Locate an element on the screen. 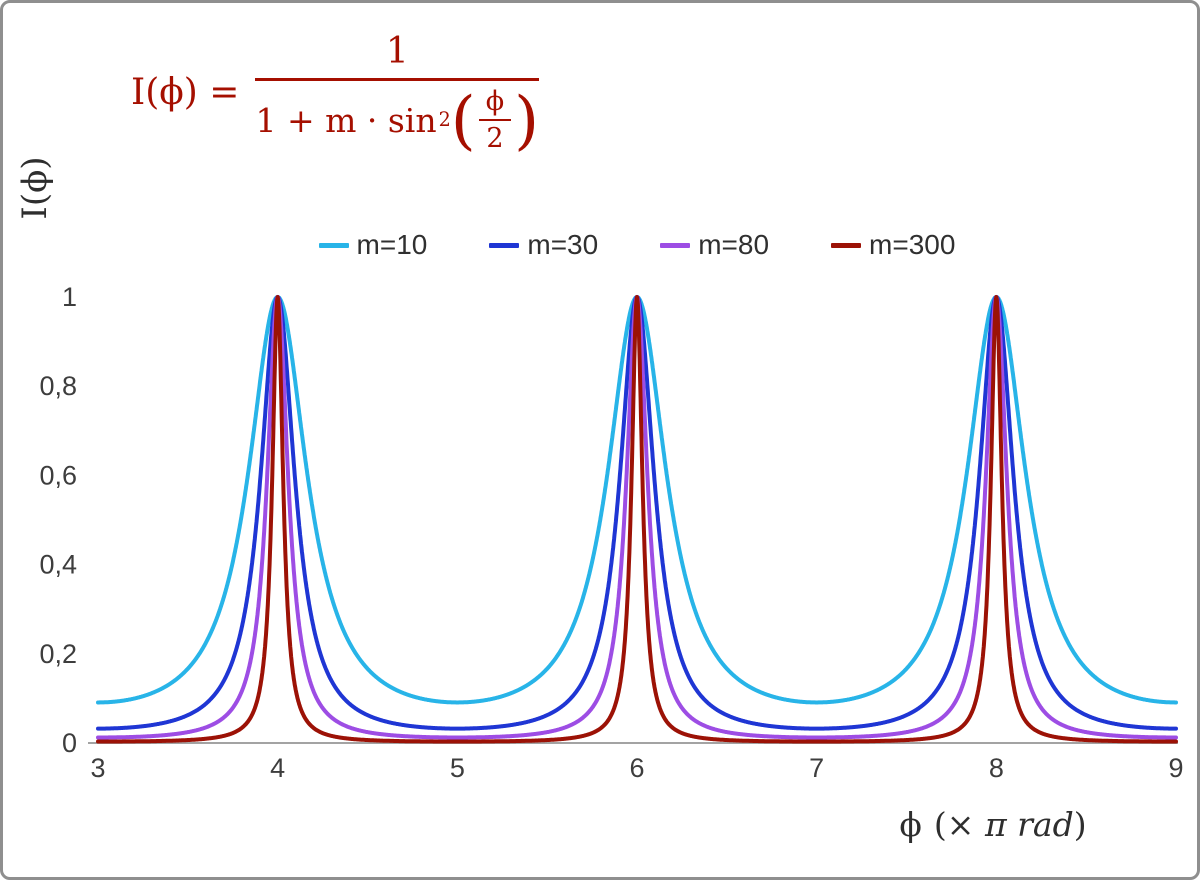 The width and height of the screenshot is (1200, 880). legend-item-m30: m=30 is located at coordinates (543, 245).